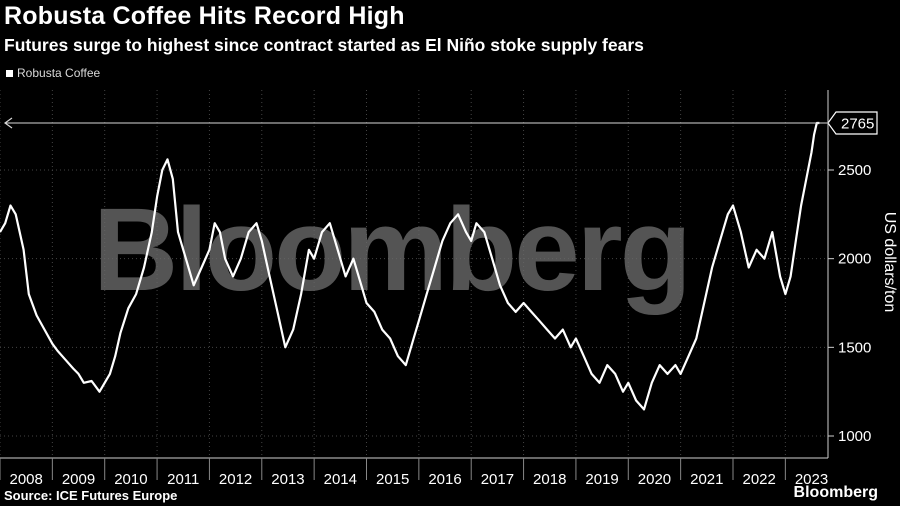 The width and height of the screenshot is (900, 506). What do you see at coordinates (835, 492) in the screenshot?
I see `bloomberg-logo: Bloomberg` at bounding box center [835, 492].